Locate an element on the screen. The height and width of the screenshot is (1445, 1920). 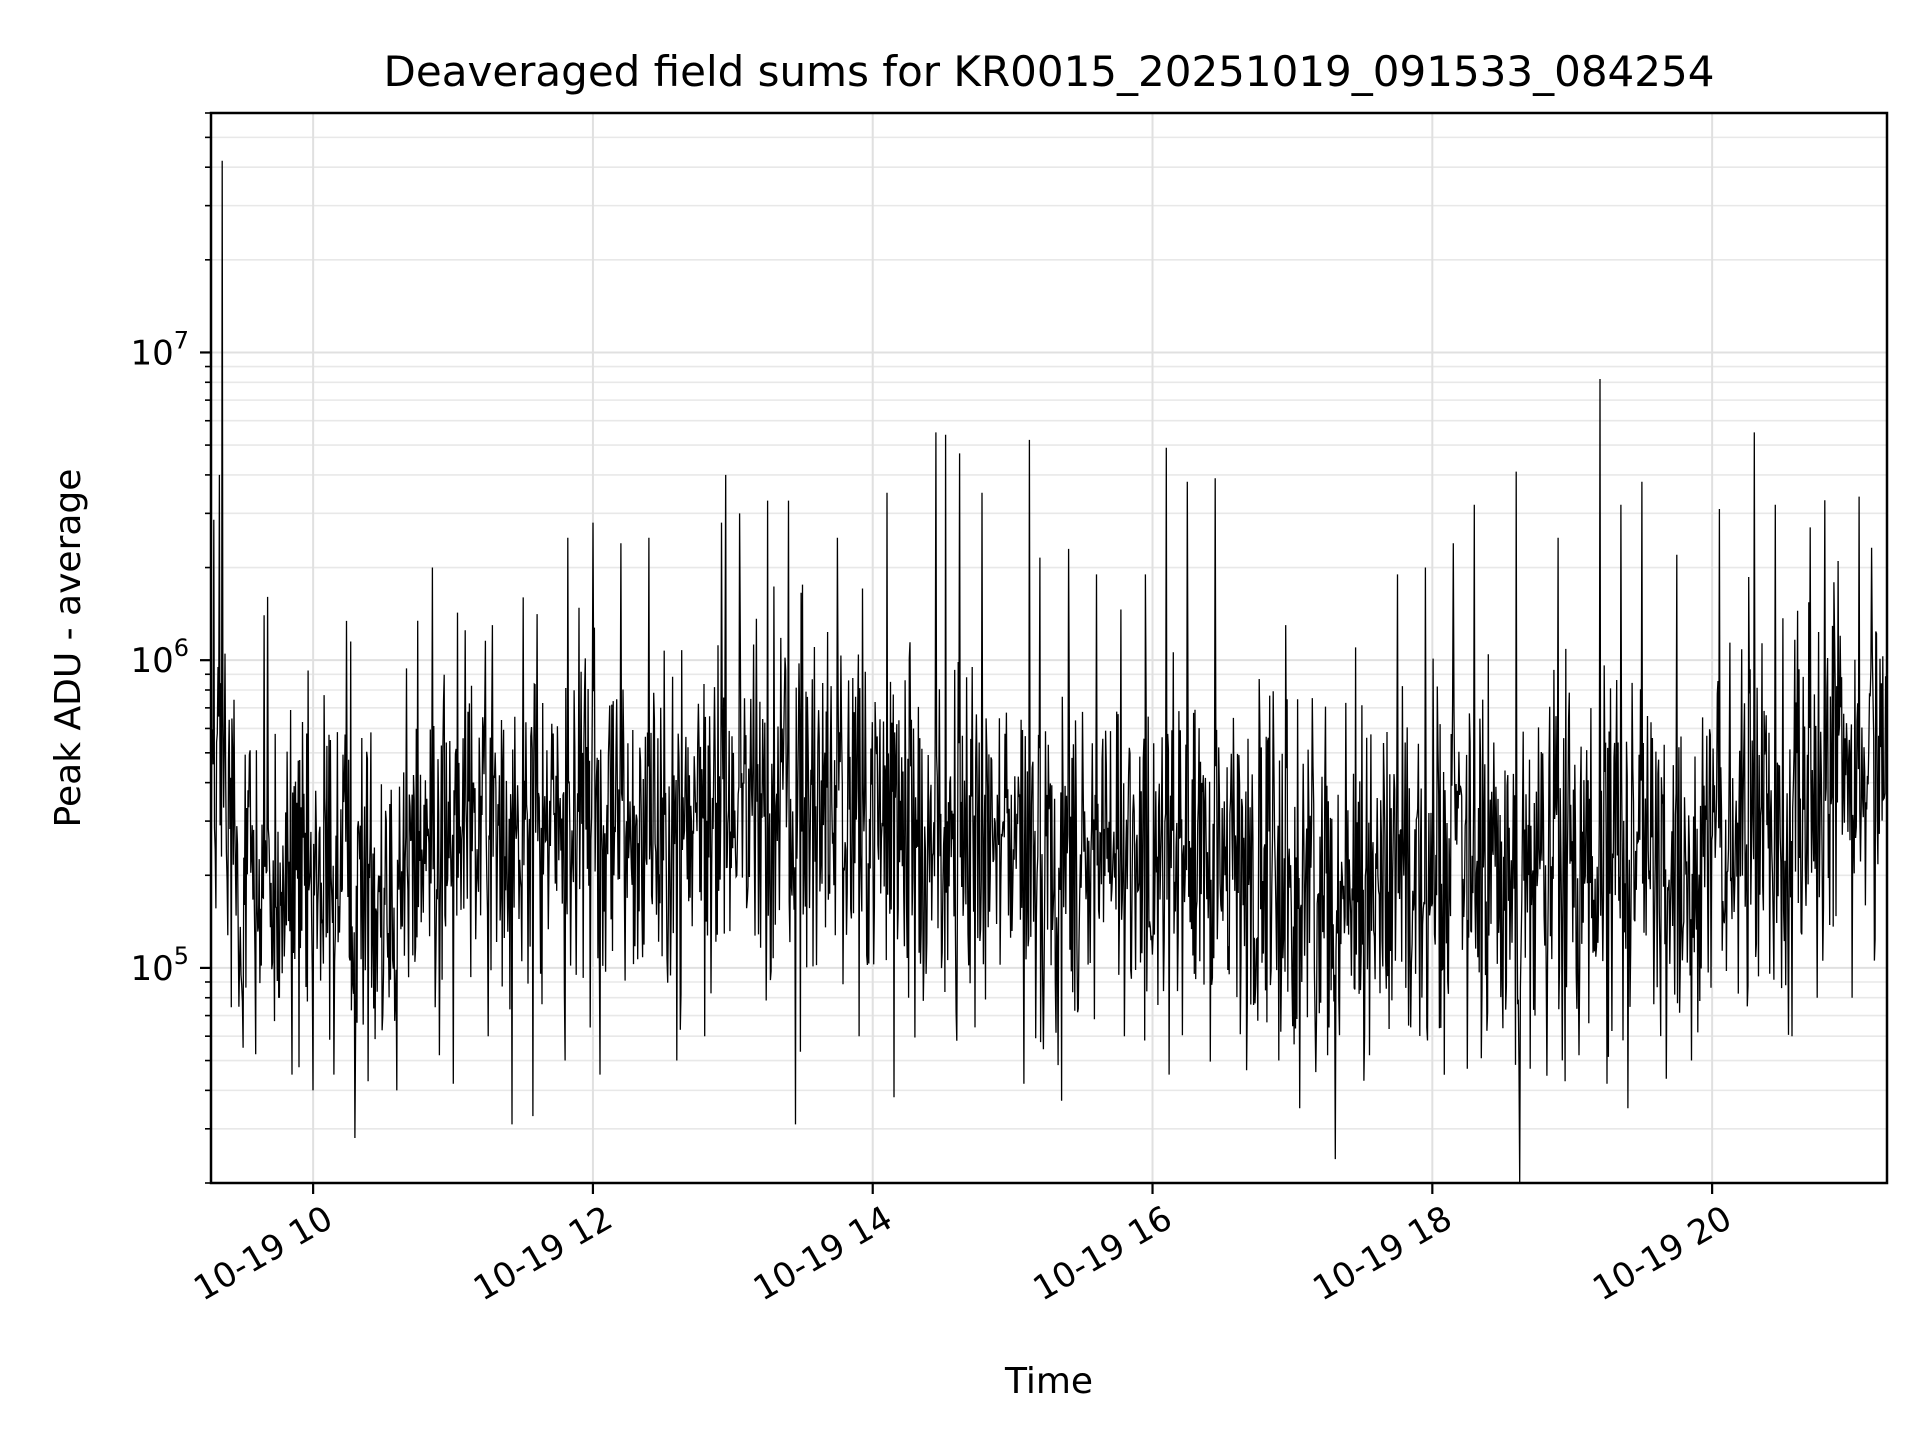
y-tick-label: 10⁷ is located at coordinates (159, 349).